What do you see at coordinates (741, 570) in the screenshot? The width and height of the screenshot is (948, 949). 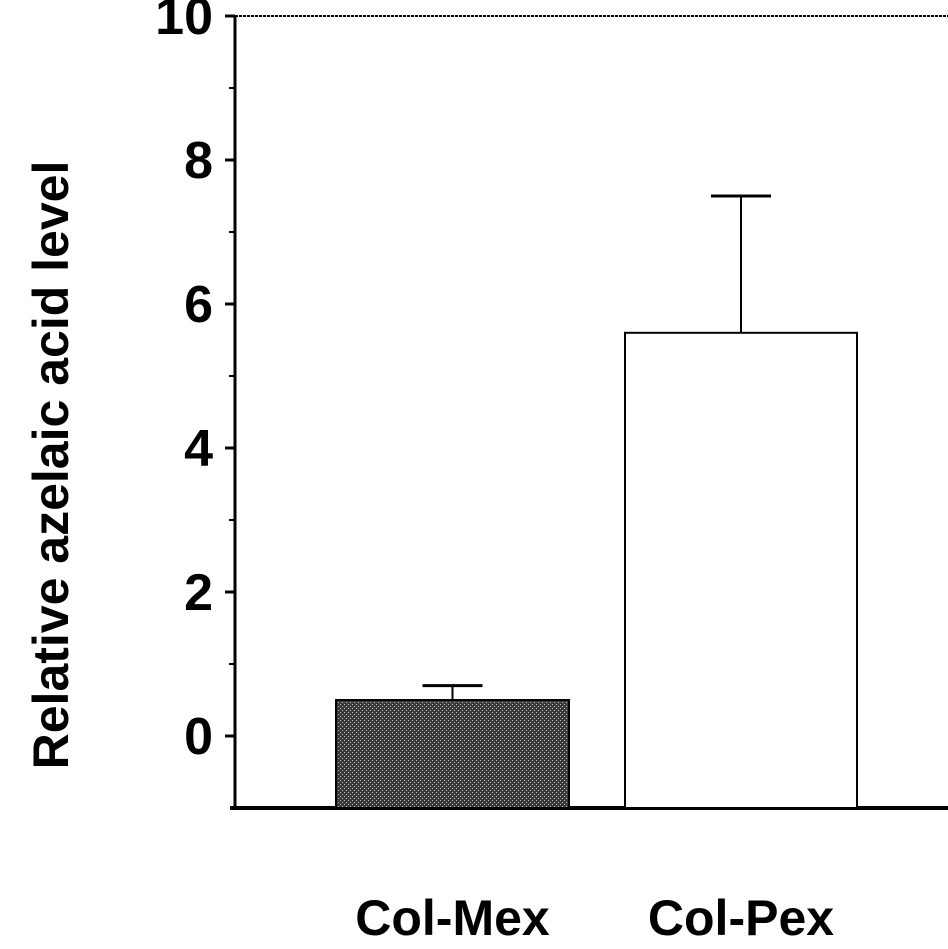 I see `bar-col-pex` at bounding box center [741, 570].